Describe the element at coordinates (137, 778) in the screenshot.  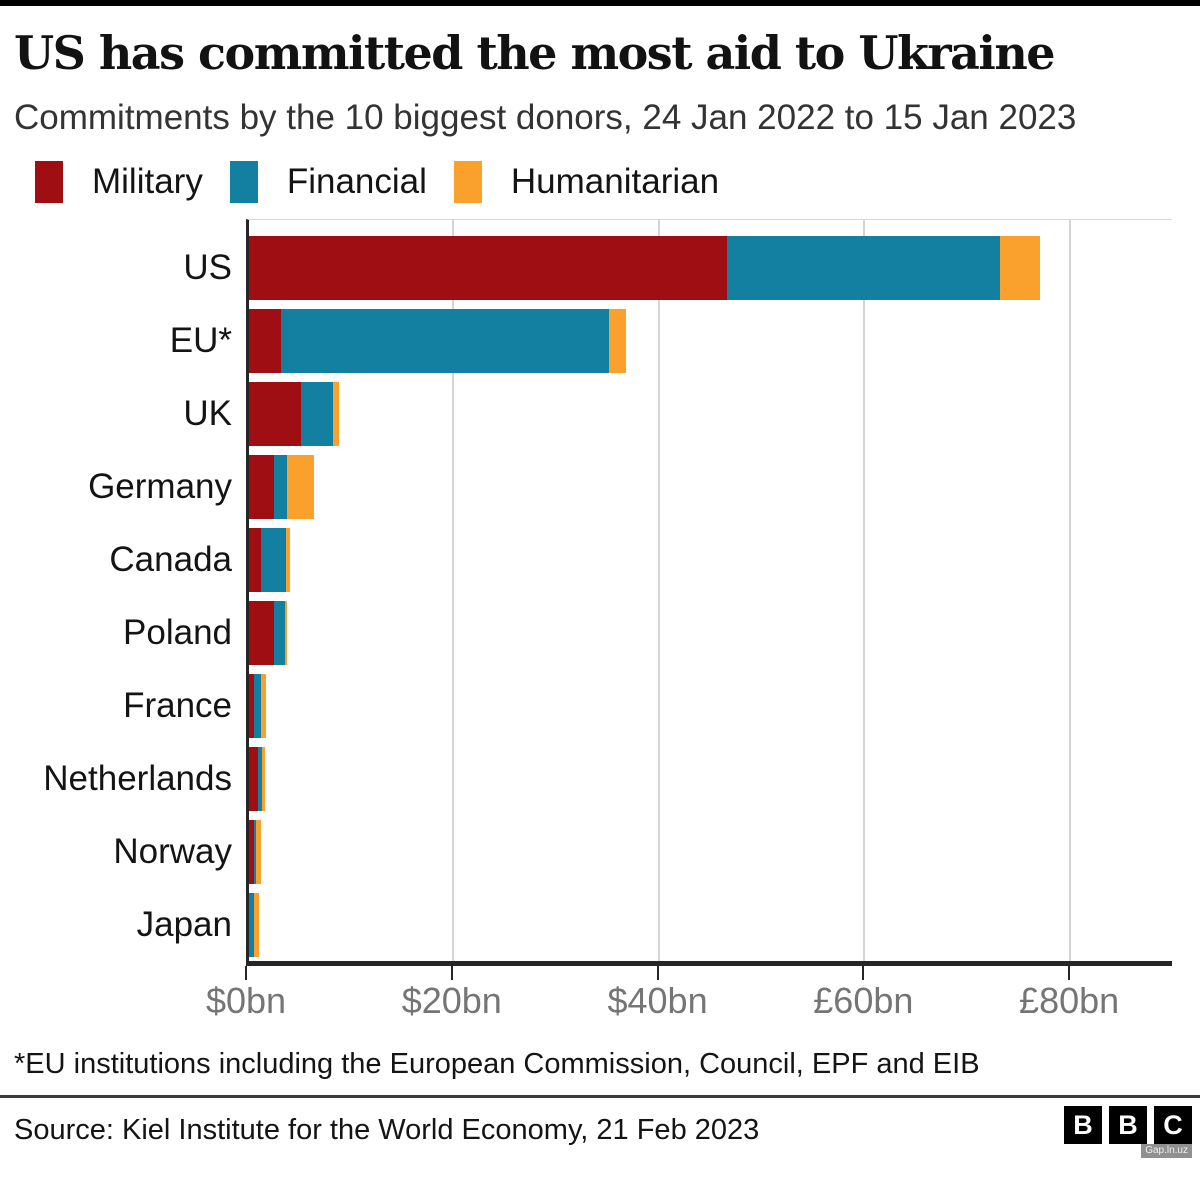
I see `y-axis-label: Netherlands` at that location.